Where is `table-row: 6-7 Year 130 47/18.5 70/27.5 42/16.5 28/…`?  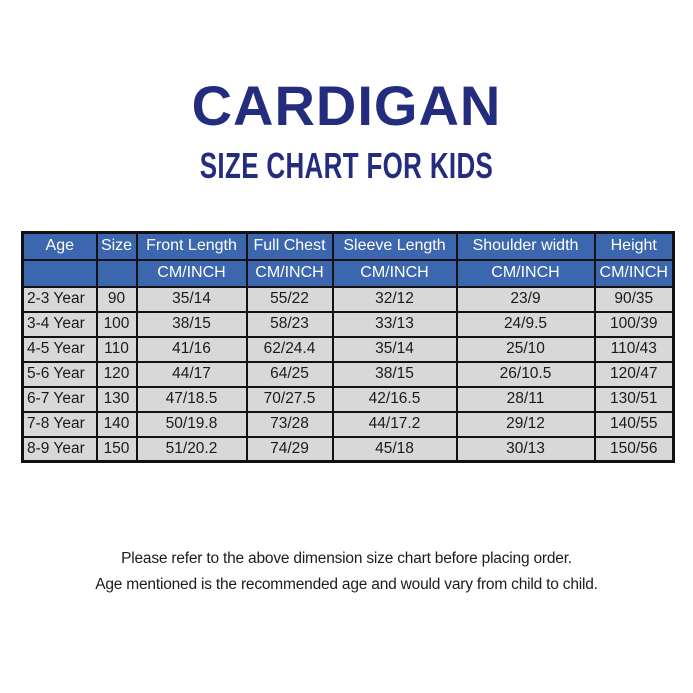
table-row: 6-7 Year 130 47/18.5 70/27.5 42/16.5 28/… is located at coordinates (348, 399).